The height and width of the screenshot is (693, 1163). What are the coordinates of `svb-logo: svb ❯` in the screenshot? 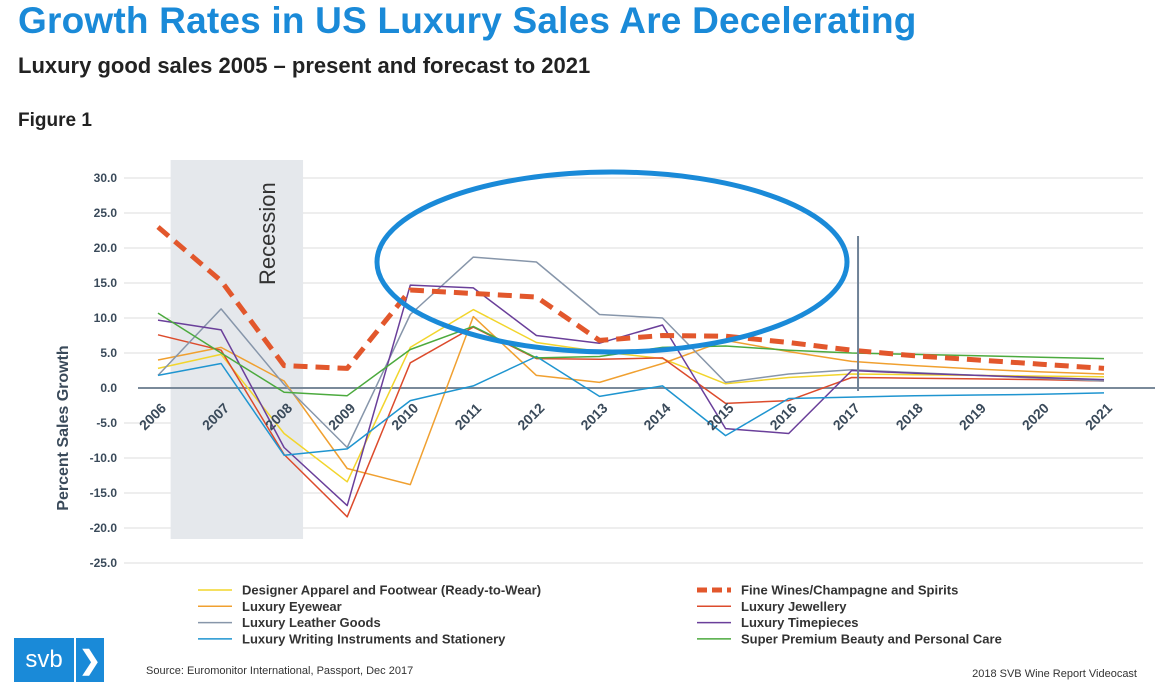 It's located at (59, 660).